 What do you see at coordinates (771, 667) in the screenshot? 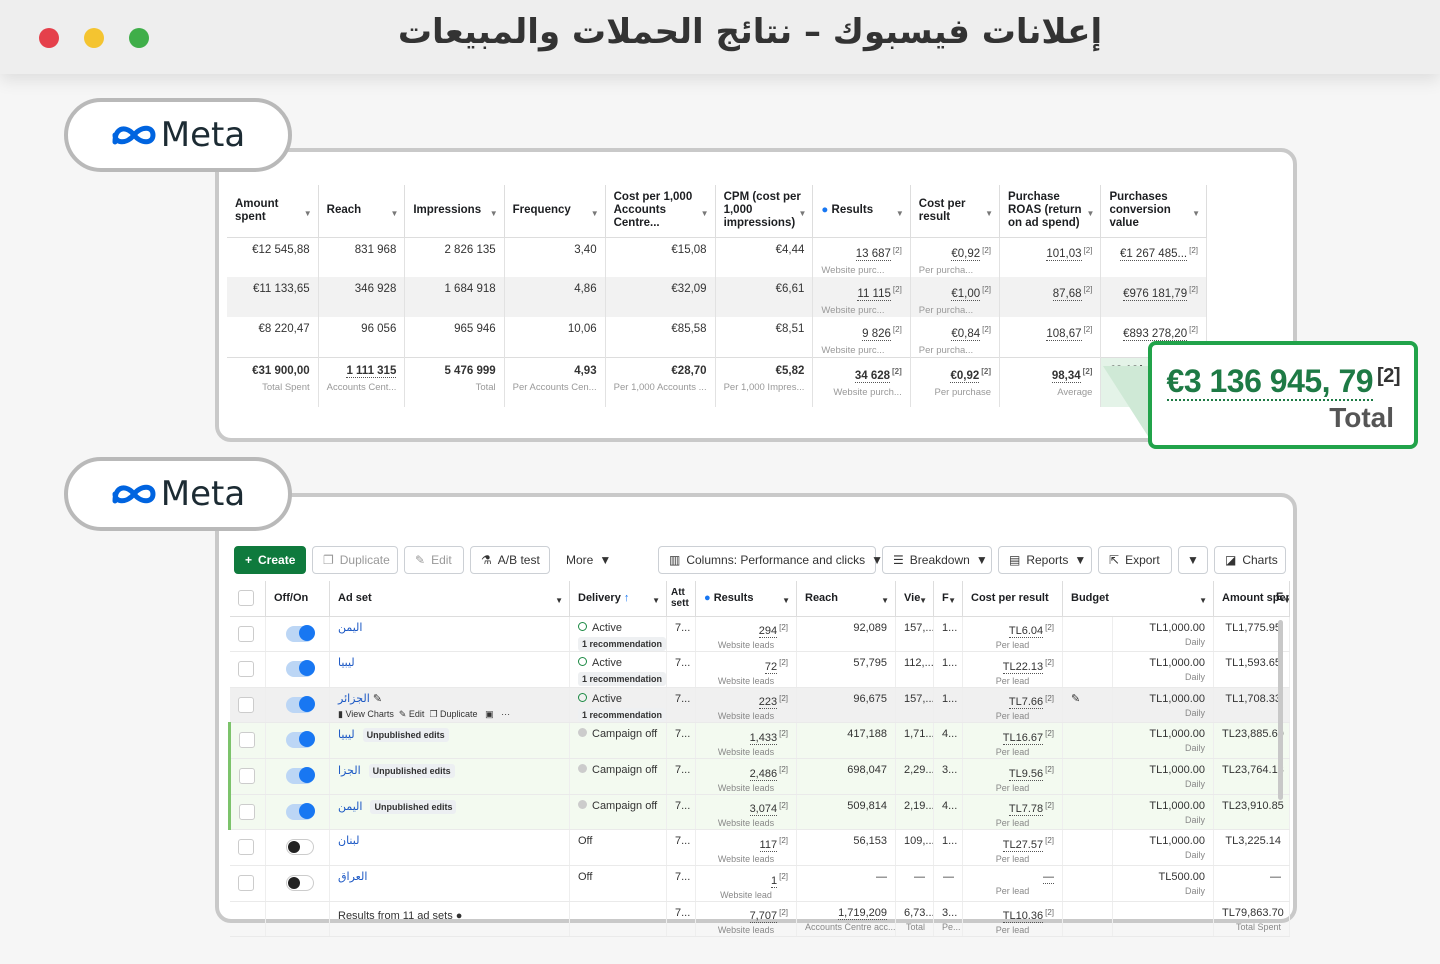
I see `results-value: 72` at bounding box center [771, 667].